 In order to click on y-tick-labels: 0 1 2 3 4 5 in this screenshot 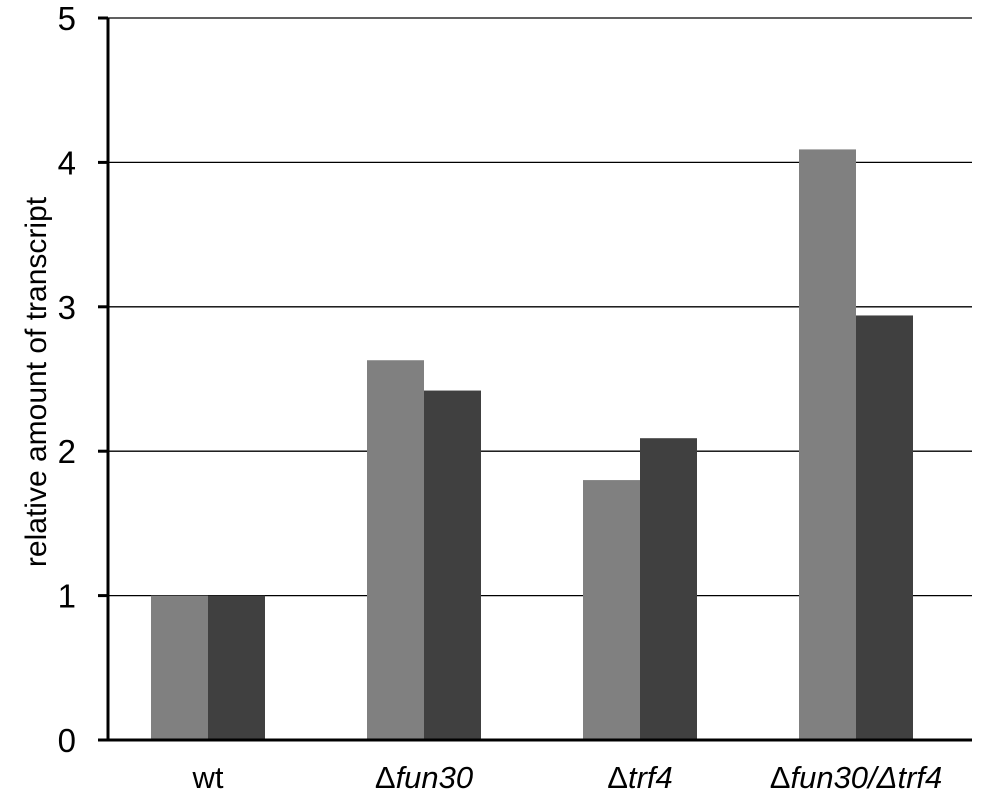, I will do `click(67, 379)`.